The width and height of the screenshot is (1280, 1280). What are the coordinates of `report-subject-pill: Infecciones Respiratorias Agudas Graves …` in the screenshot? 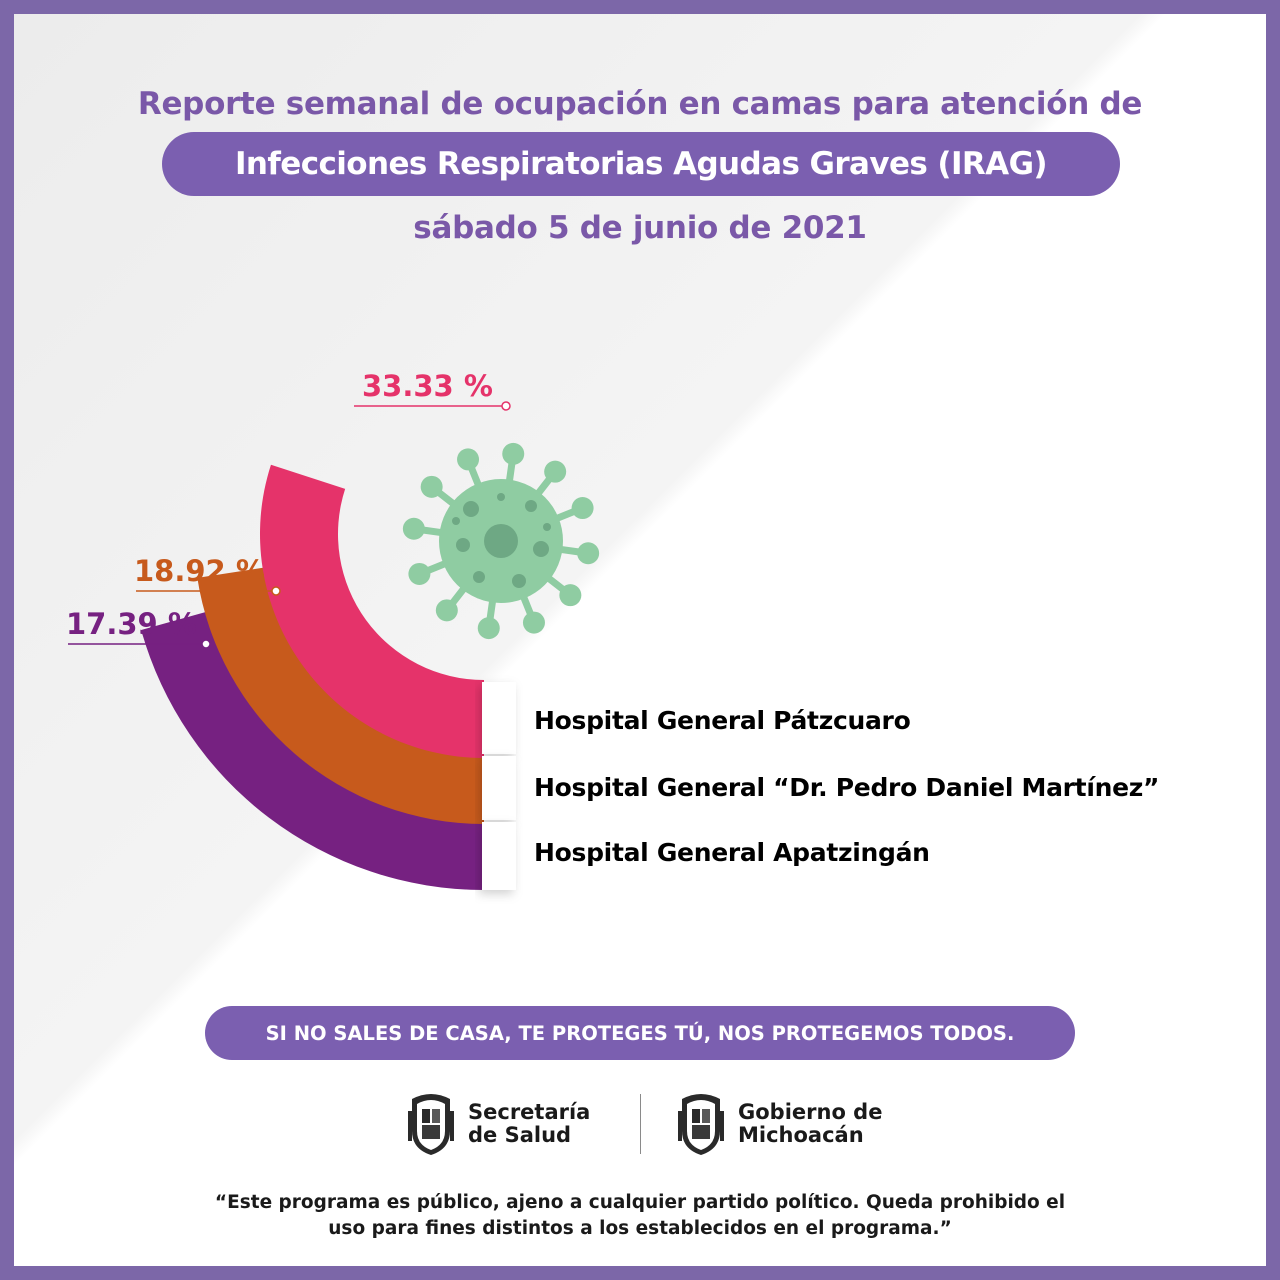 It's located at (641, 164).